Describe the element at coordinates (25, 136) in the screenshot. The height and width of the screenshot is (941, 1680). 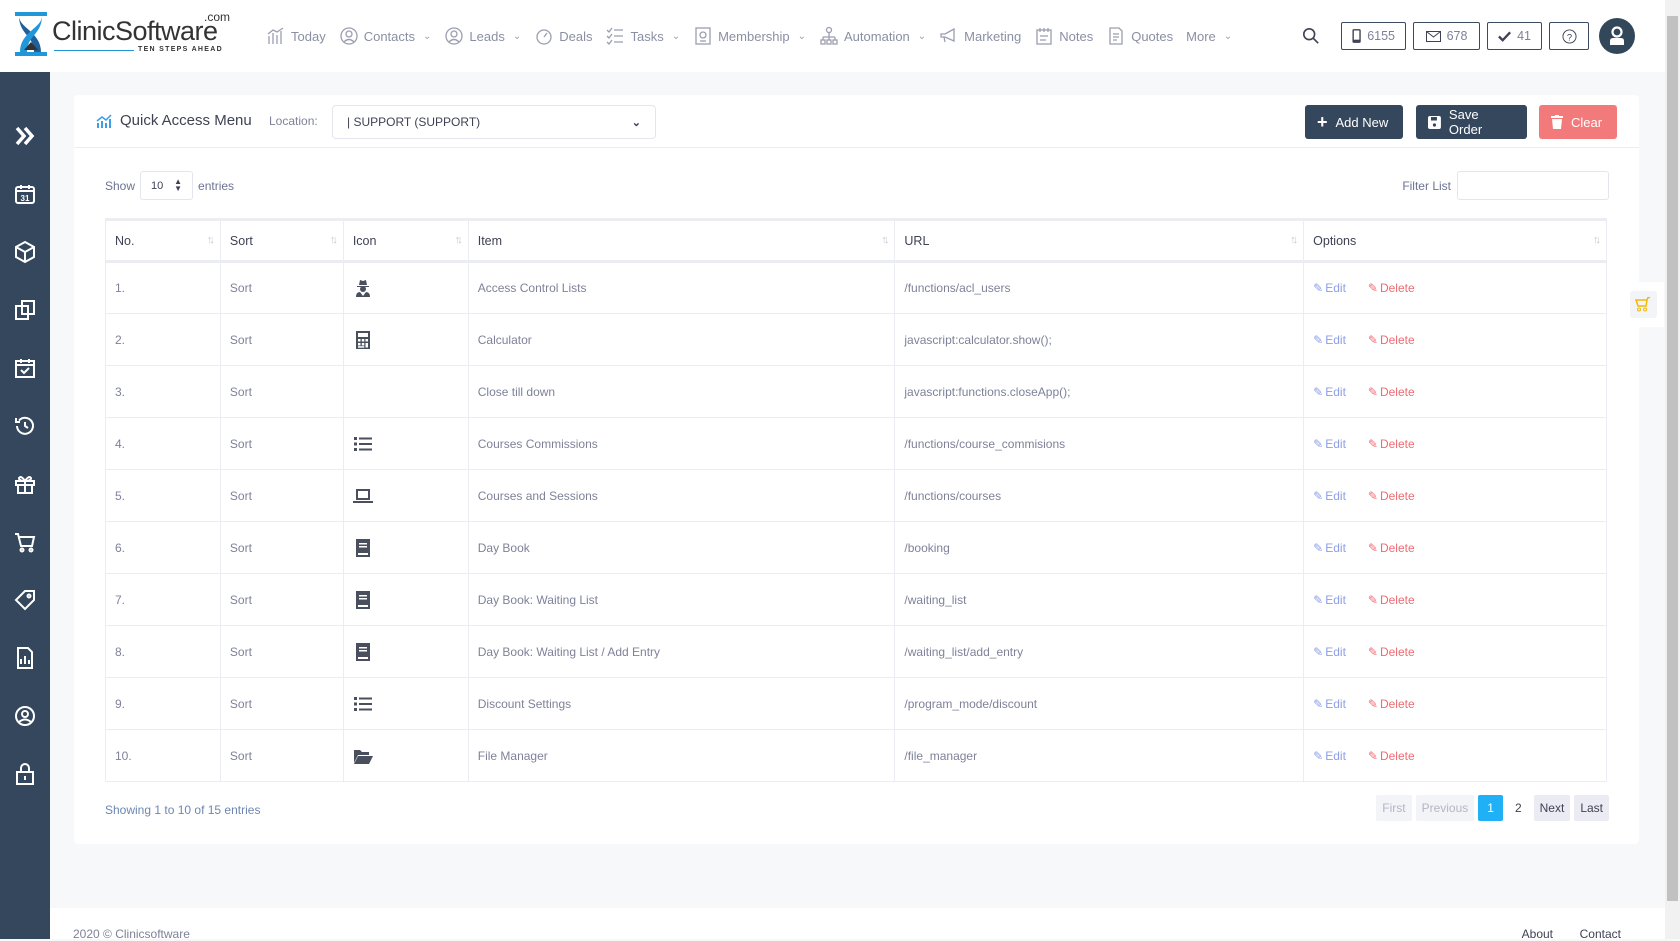
I see `sidebar-item-chevrons-right` at that location.